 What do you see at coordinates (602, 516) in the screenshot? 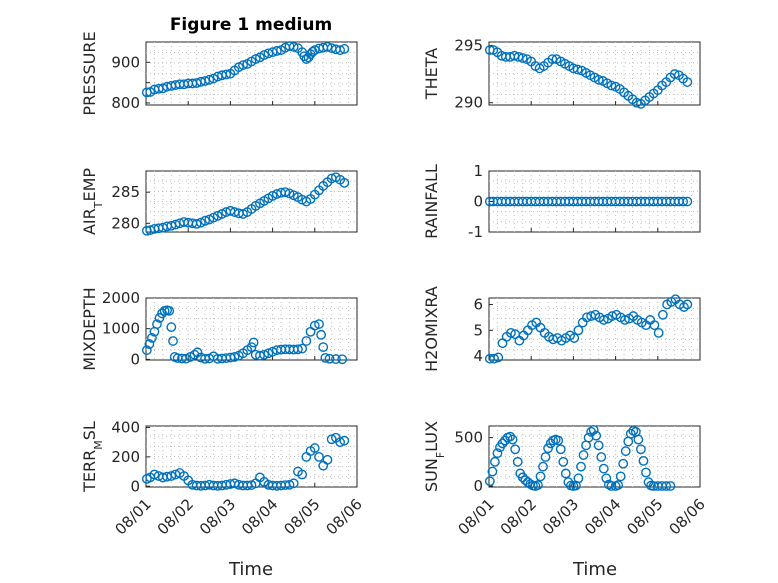
I see `sun_flux-x-tick-label: 08/04` at bounding box center [602, 516].